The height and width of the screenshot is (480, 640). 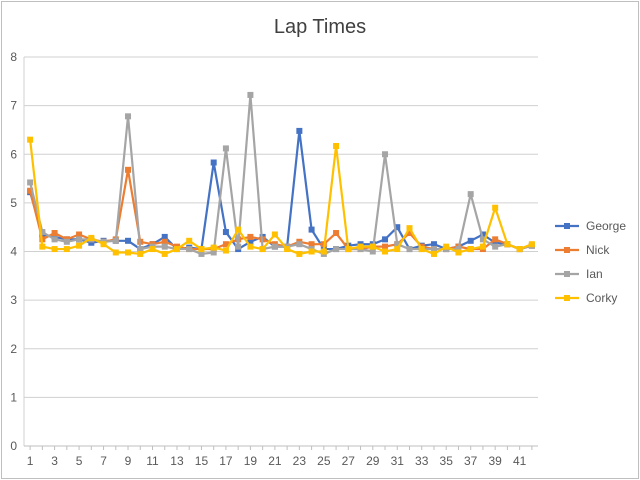 I want to click on legend-item-ian: Ian, so click(x=579, y=274).